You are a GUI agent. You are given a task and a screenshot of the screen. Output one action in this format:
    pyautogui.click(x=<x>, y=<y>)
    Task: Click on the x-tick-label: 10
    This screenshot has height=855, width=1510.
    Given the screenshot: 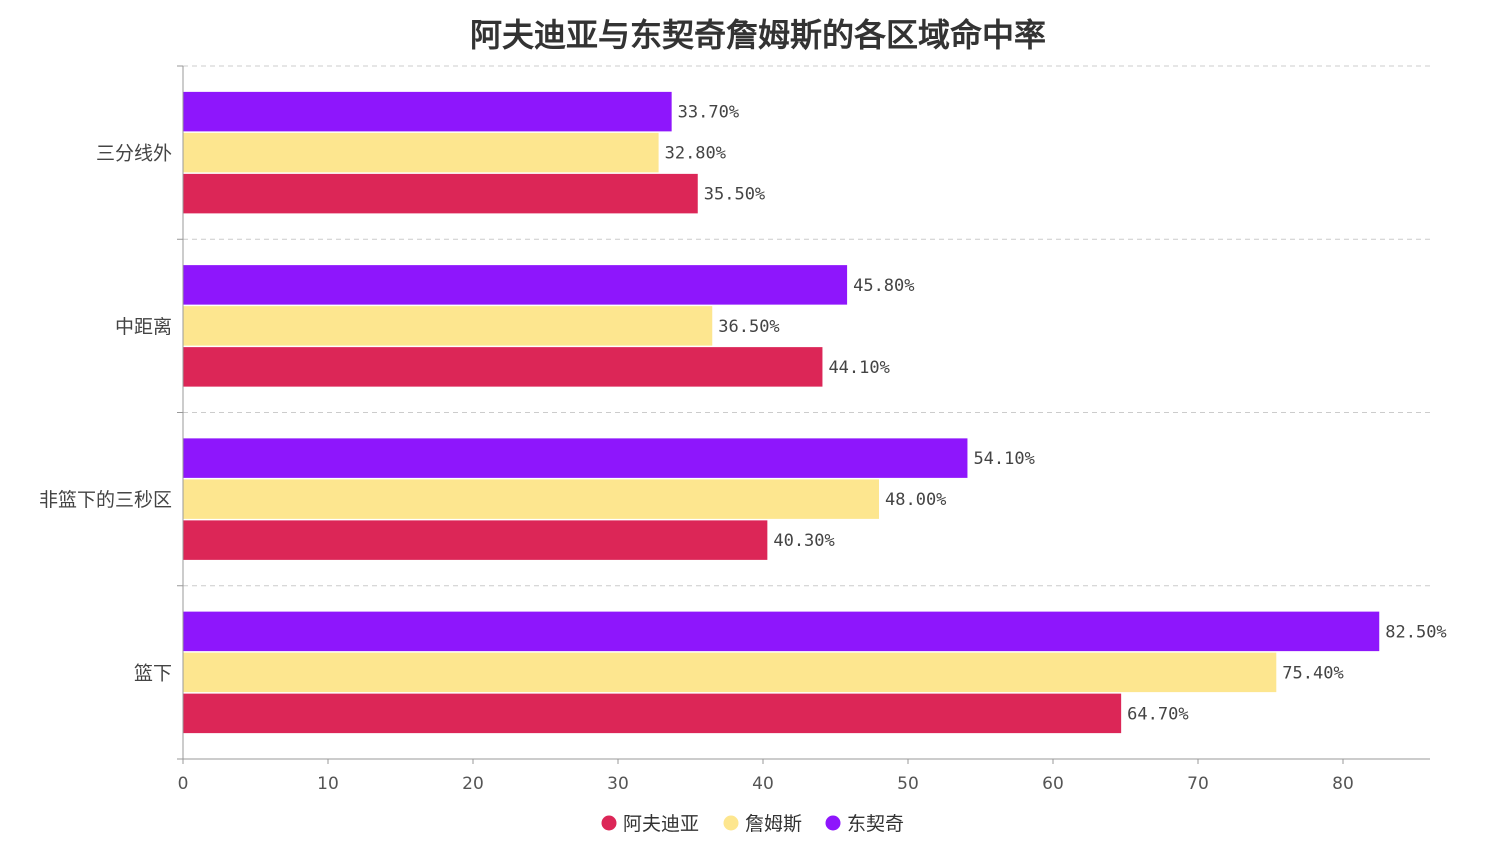 What is the action you would take?
    pyautogui.click(x=328, y=784)
    